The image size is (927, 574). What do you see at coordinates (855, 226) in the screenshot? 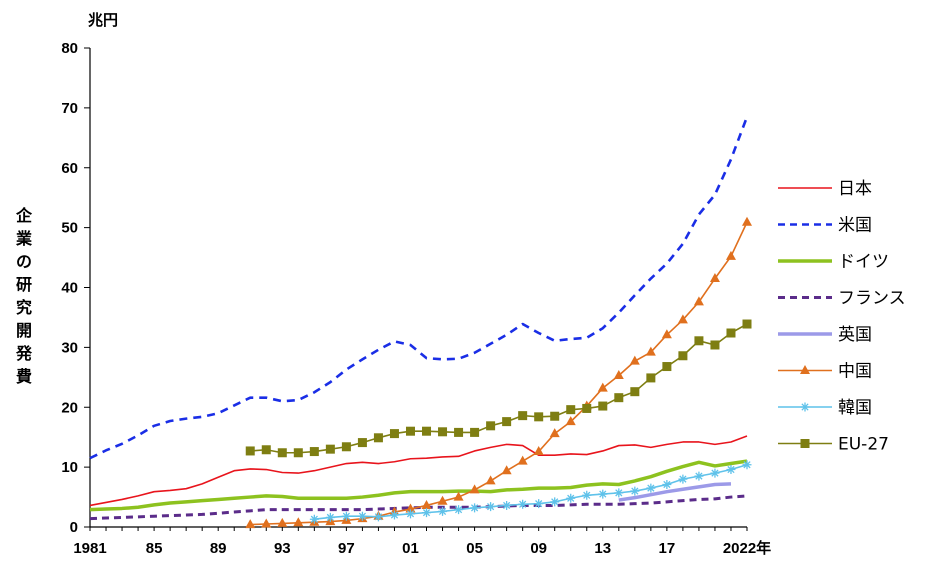
I see `legend-label: 米国` at bounding box center [855, 226].